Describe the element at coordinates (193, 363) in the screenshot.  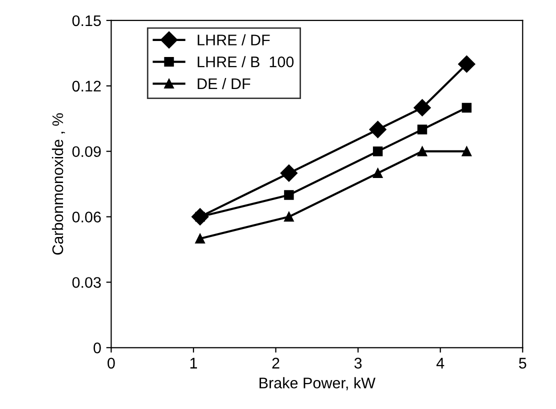
I see `x-tick-label: 1` at that location.